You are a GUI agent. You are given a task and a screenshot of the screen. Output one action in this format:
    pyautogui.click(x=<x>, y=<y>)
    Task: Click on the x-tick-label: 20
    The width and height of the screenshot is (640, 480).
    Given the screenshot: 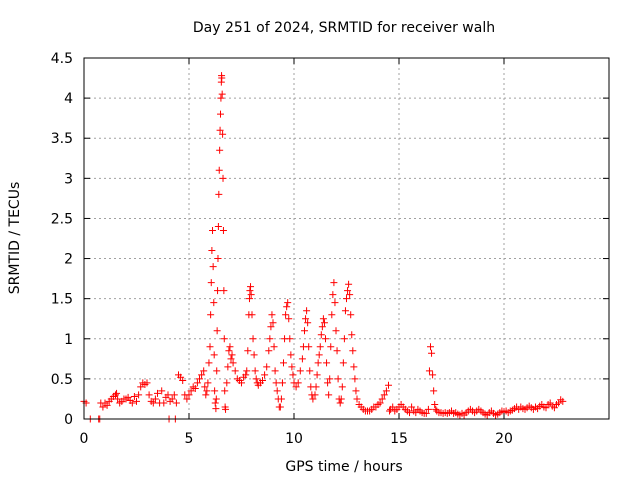 What is the action you would take?
    pyautogui.click(x=504, y=439)
    